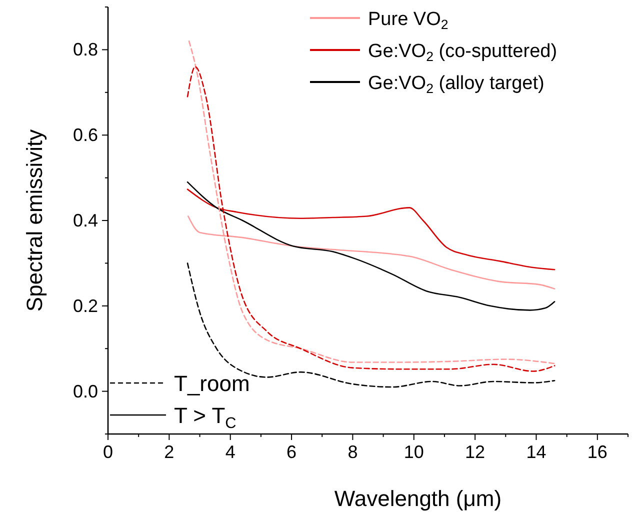 The width and height of the screenshot is (640, 518). Describe the element at coordinates (353, 452) in the screenshot. I see `x-tick-label: 8` at that location.